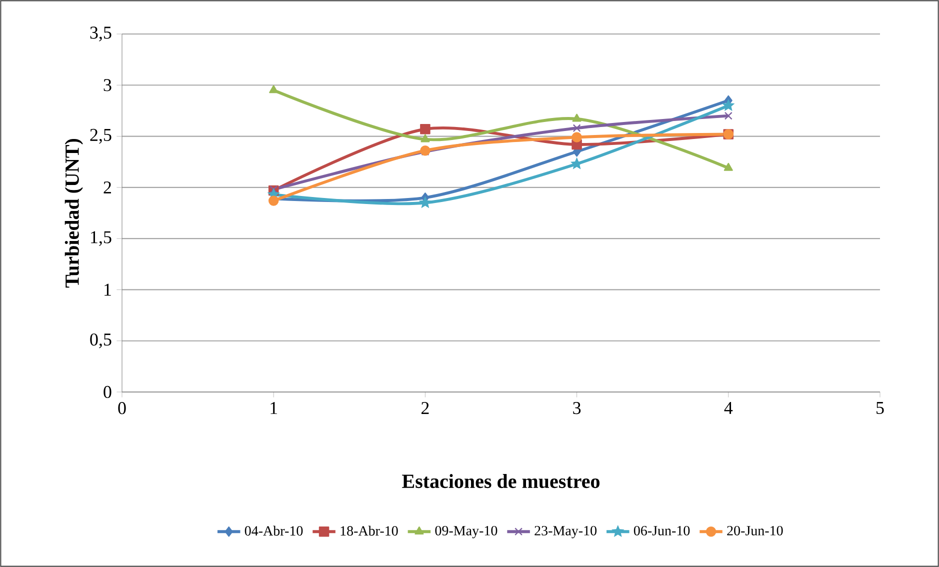 The width and height of the screenshot is (939, 567). I want to click on y-tick-label: 1,5, so click(101, 238).